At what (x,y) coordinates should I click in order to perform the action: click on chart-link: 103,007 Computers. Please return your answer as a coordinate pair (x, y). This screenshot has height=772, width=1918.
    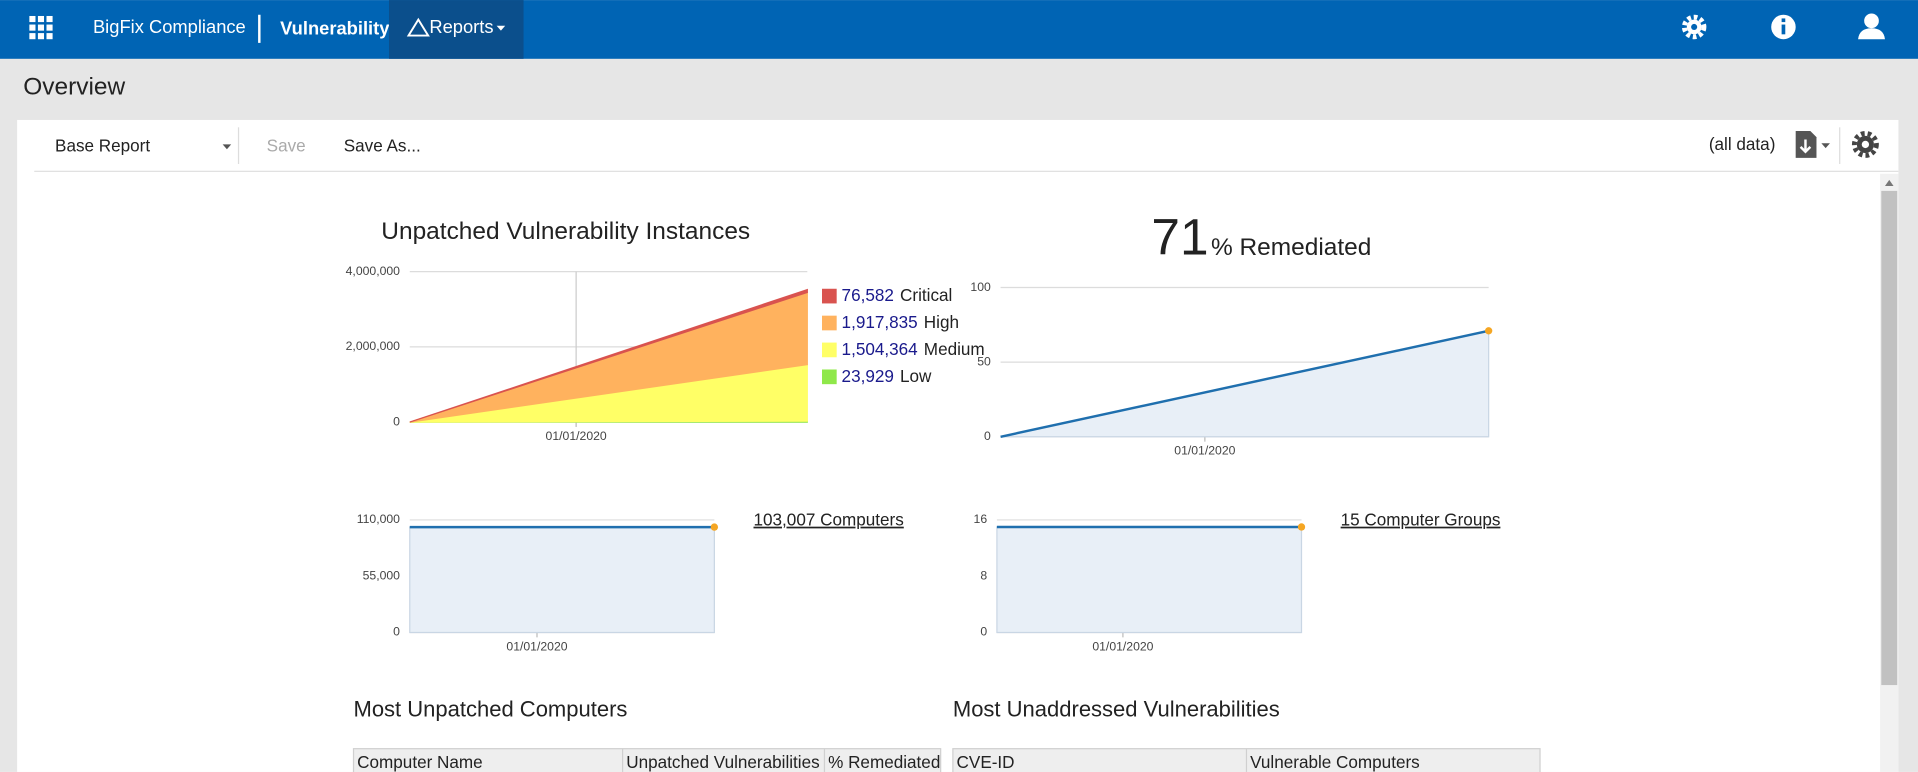
    Looking at the image, I should click on (829, 520).